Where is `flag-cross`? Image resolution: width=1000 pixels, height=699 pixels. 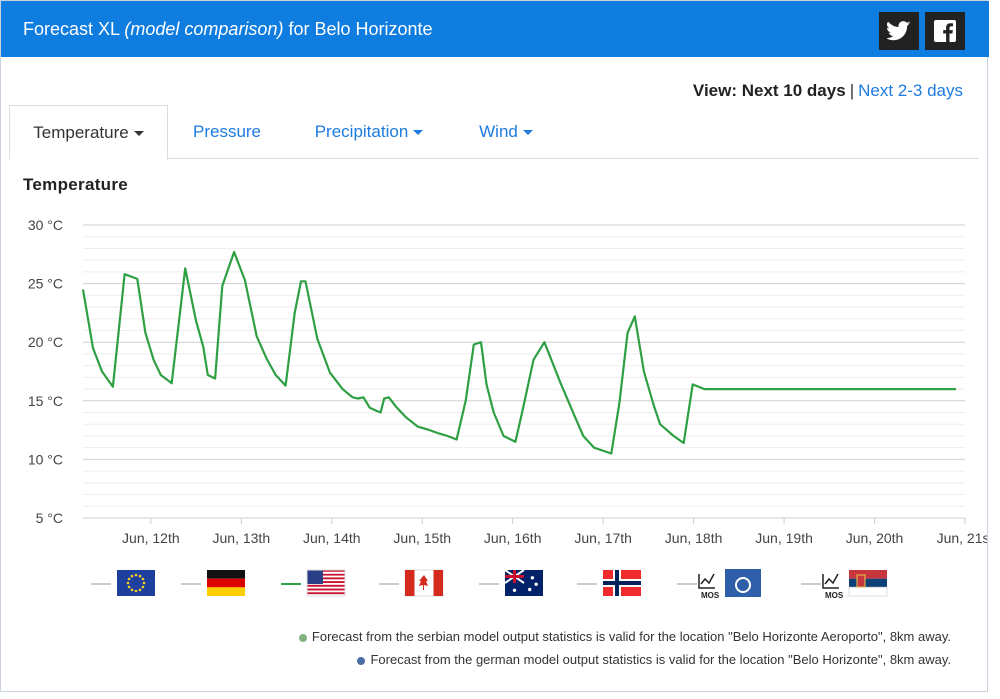 flag-cross is located at coordinates (622, 583).